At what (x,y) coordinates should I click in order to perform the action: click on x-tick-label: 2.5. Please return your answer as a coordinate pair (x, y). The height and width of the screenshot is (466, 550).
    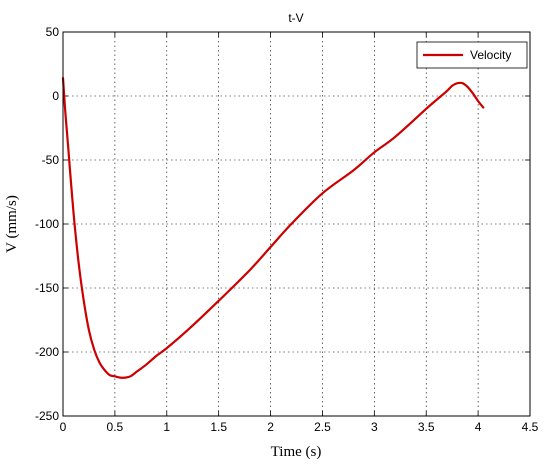
    Looking at the image, I should click on (322, 427).